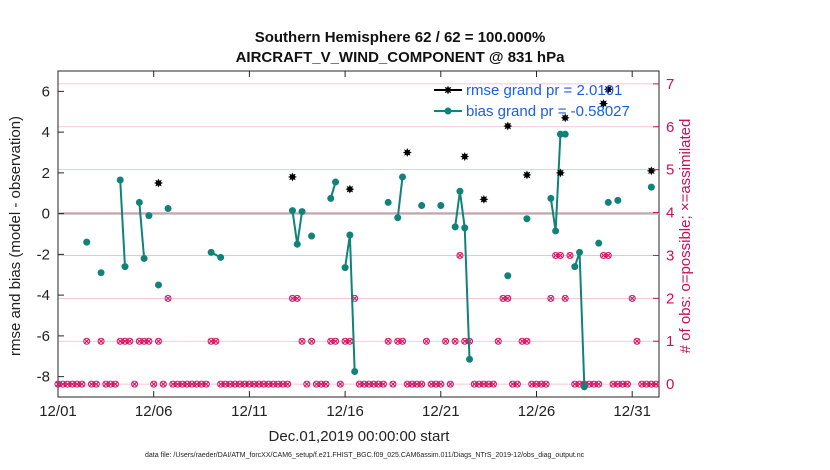  I want to click on y-tick-label: 4, so click(46, 132).